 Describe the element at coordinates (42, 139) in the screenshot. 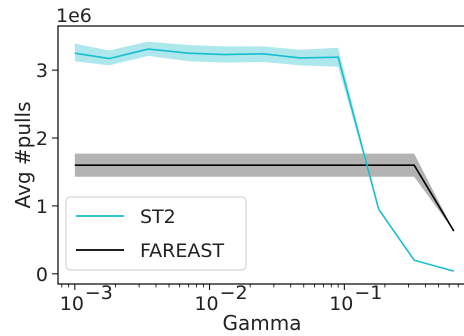

I see `y-tick-label: 2` at that location.